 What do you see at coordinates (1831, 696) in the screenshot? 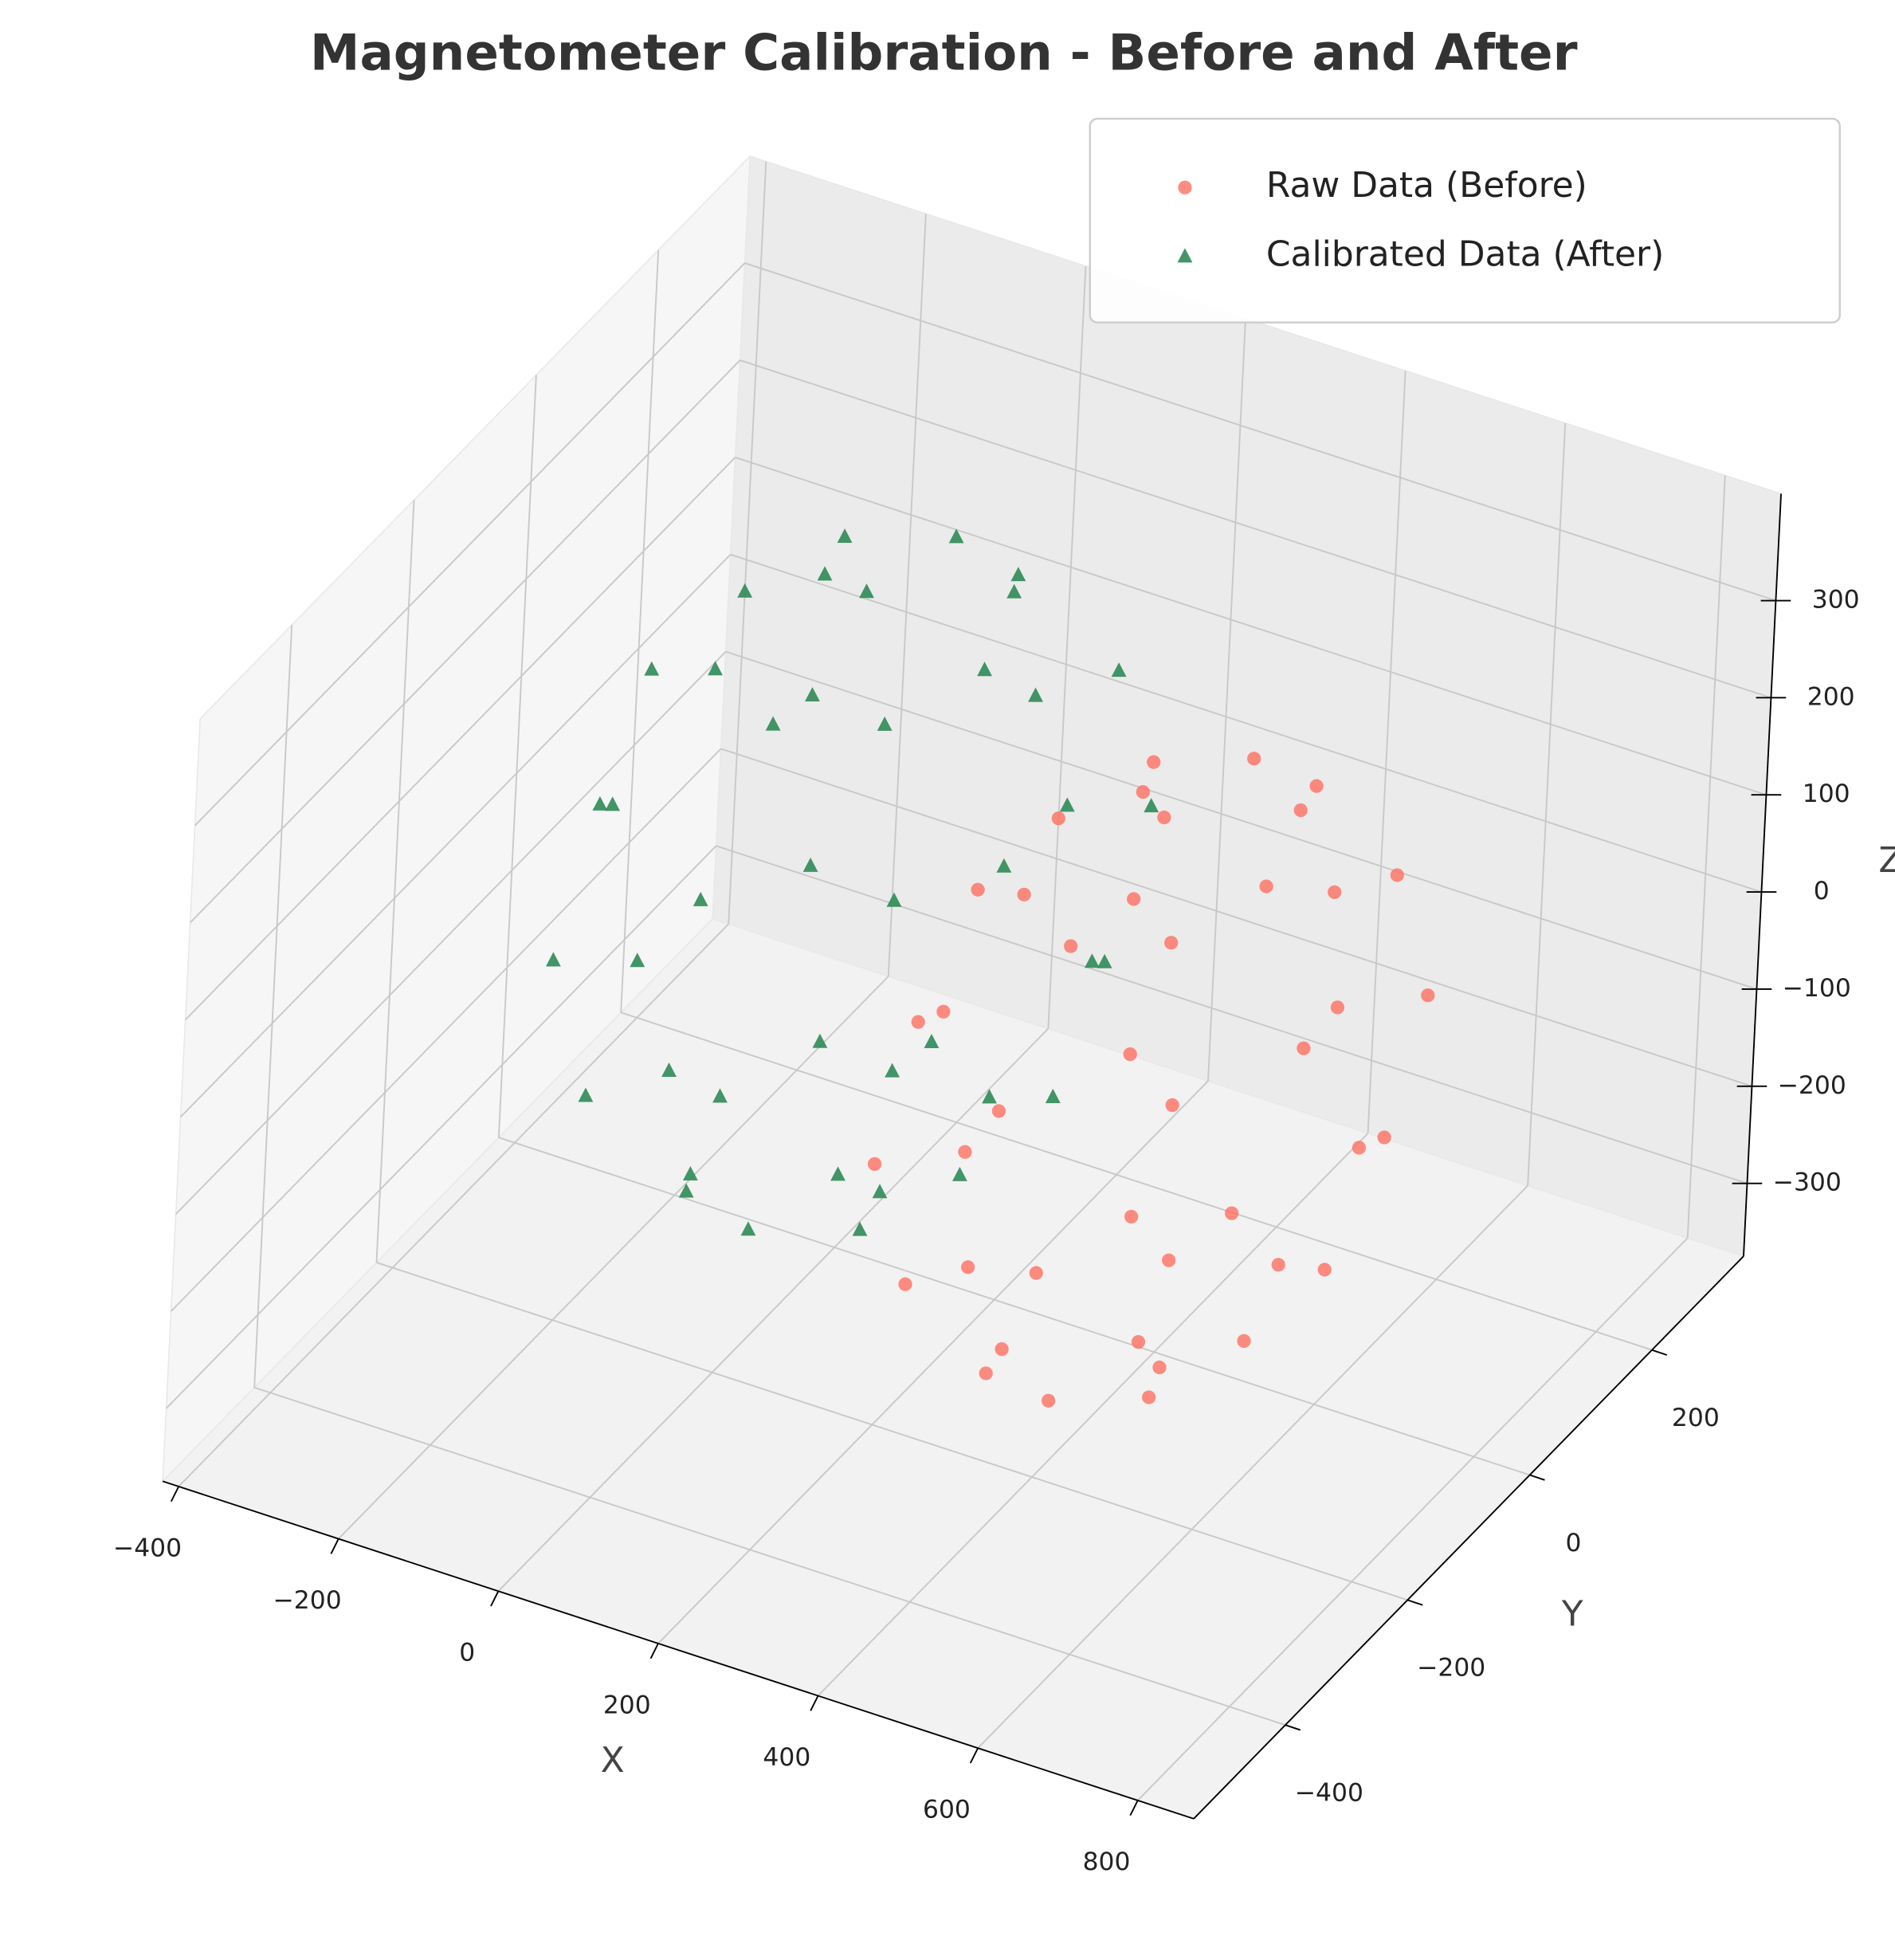
I see `z-tick-label: 200` at bounding box center [1831, 696].